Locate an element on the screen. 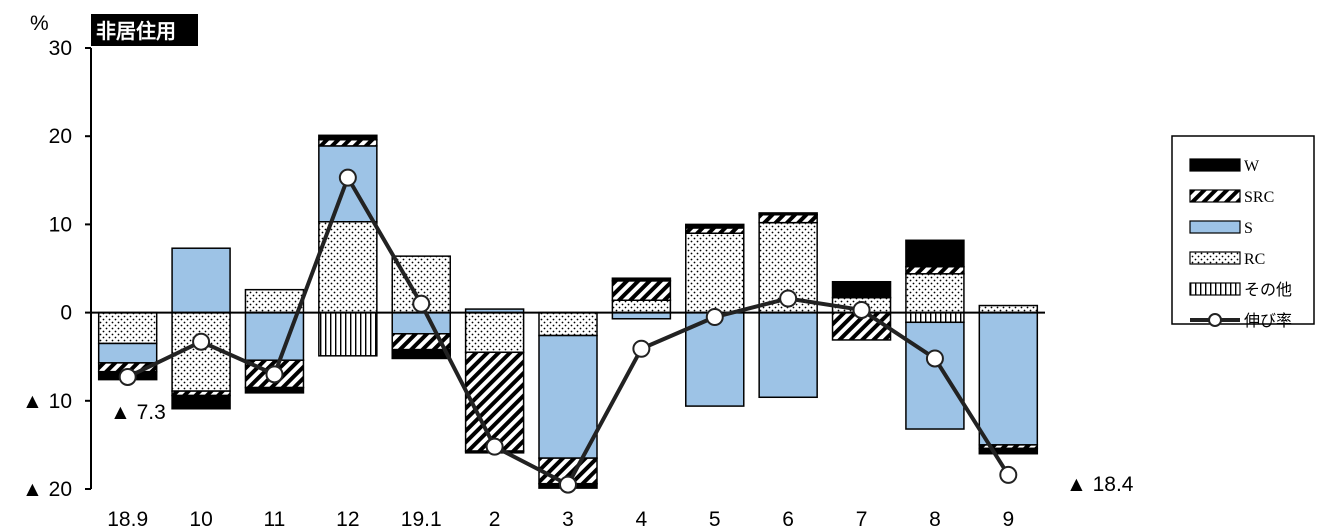 This screenshot has width=1327, height=531. unit-label: % is located at coordinates (39, 23).